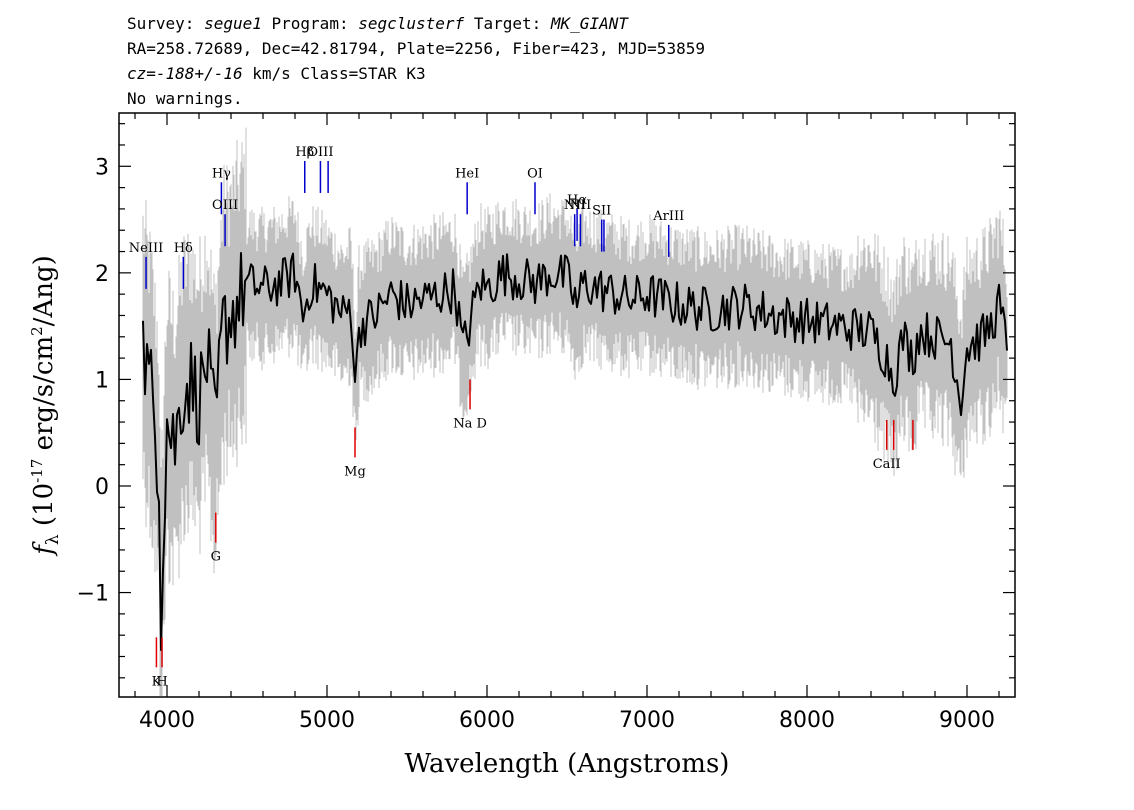  Describe the element at coordinates (327, 720) in the screenshot. I see `x-tick-label: 5000` at that location.